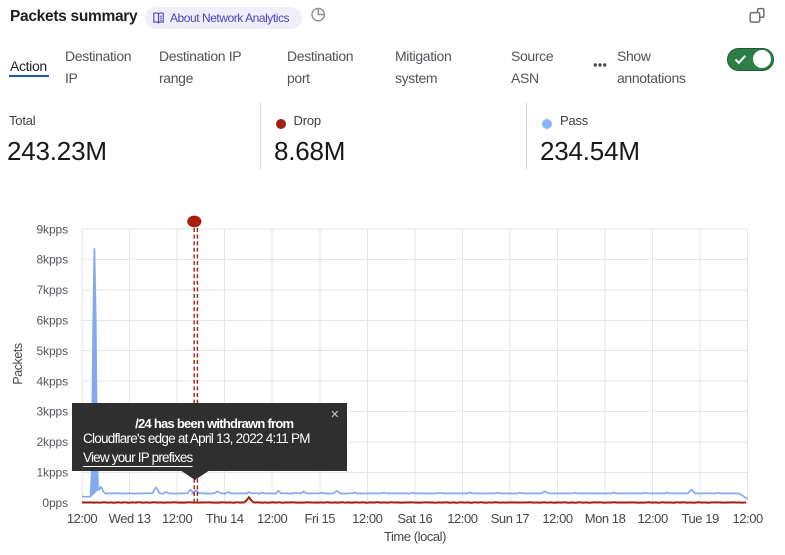 The image size is (785, 555). What do you see at coordinates (701, 518) in the screenshot?
I see `svg-text: Tue 19` at bounding box center [701, 518].